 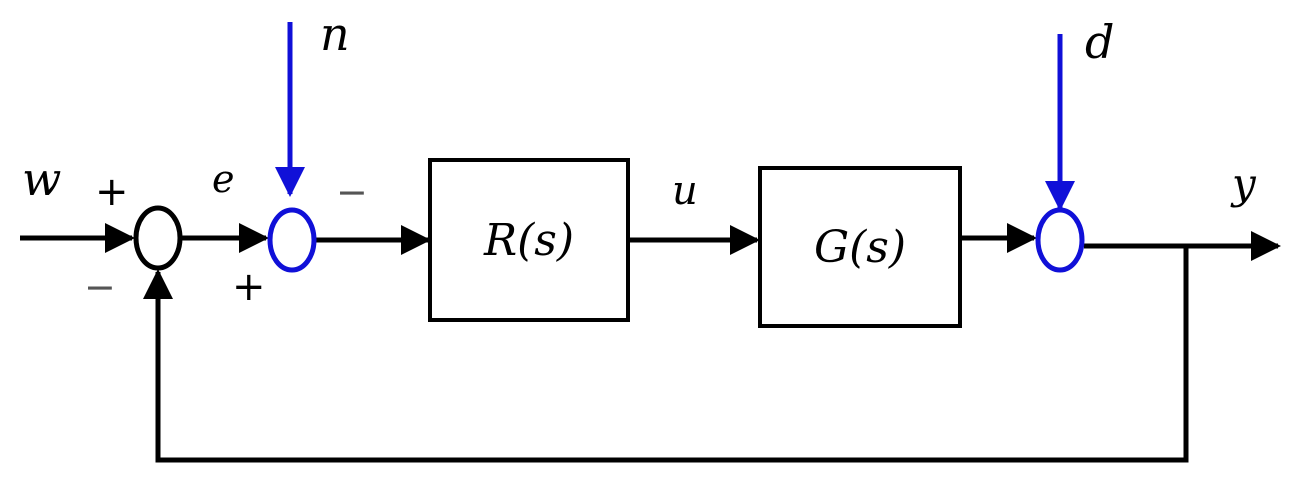 I want to click on error-label: e, so click(x=223, y=179).